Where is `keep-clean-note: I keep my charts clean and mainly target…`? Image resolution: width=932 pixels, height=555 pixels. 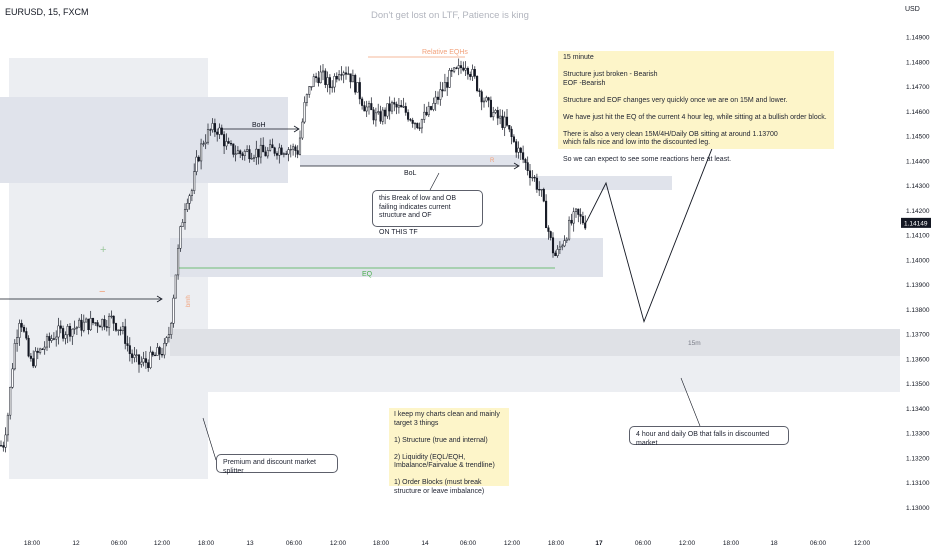
keep-clean-note: I keep my charts clean and mainly target… is located at coordinates (449, 451).